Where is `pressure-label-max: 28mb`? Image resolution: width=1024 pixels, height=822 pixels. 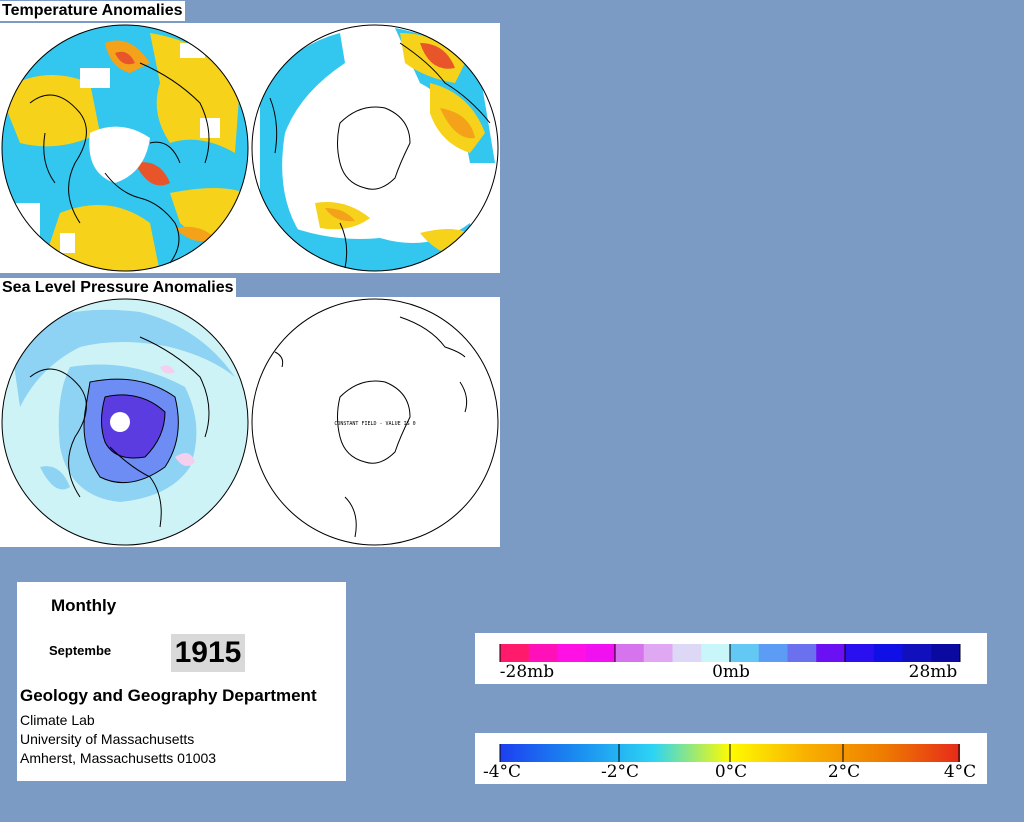
pressure-label-max: 28mb is located at coordinates (933, 672).